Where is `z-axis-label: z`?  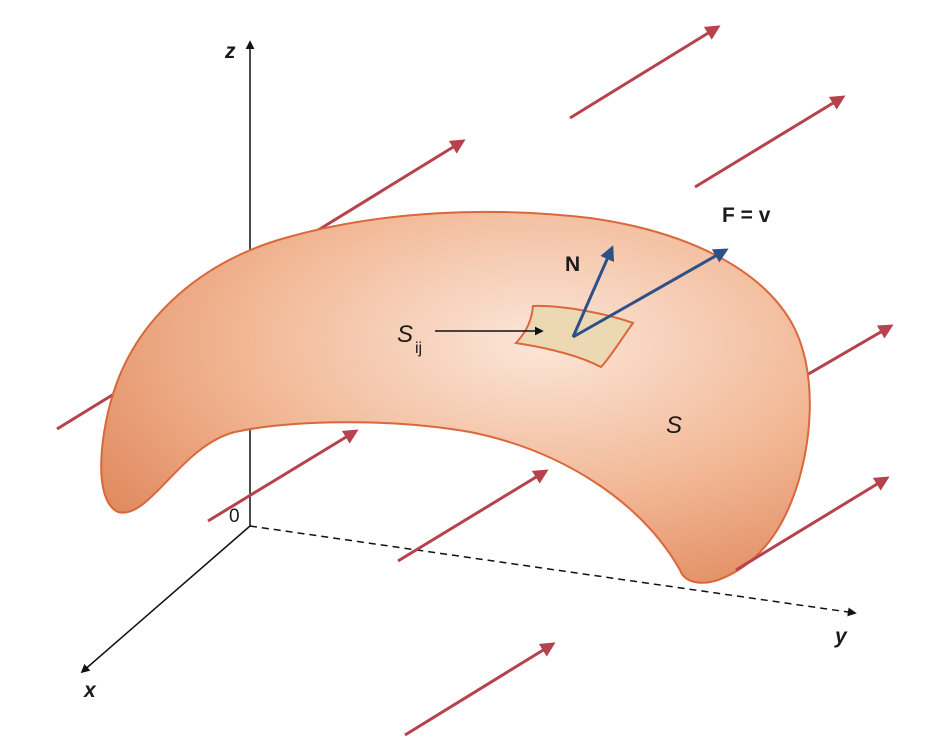 z-axis-label: z is located at coordinates (230, 51).